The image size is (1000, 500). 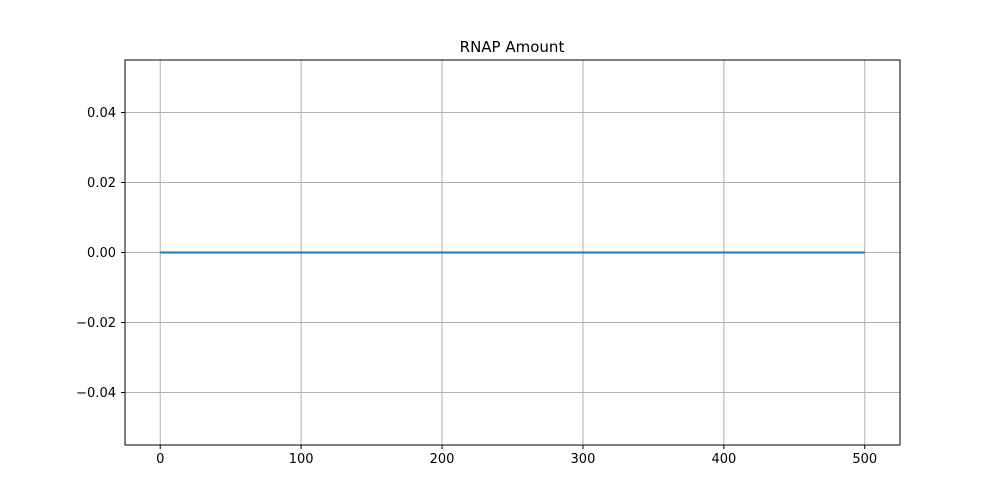 What do you see at coordinates (864, 459) in the screenshot?
I see `x-tick-label: 500` at bounding box center [864, 459].